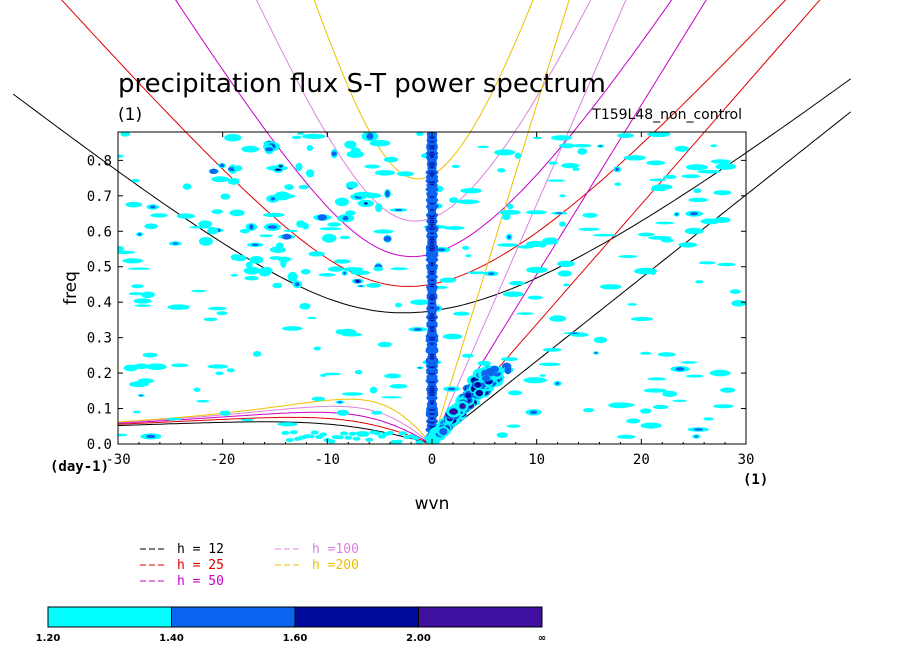  Describe the element at coordinates (99, 268) in the screenshot. I see `y-tick-label: 0.5` at that location.